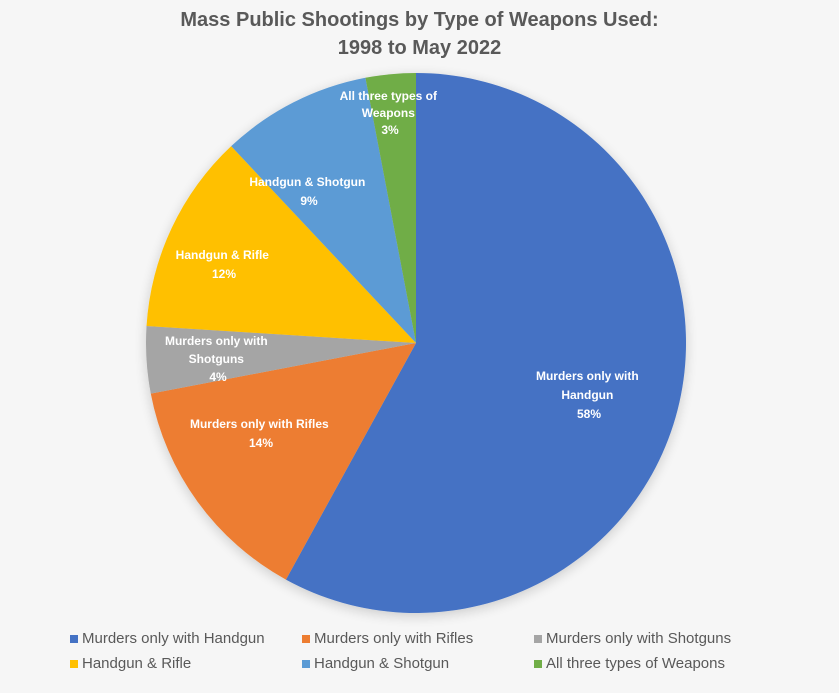 This screenshot has height=693, width=839. What do you see at coordinates (283, 461) in the screenshot?
I see `slice-rifles` at bounding box center [283, 461].